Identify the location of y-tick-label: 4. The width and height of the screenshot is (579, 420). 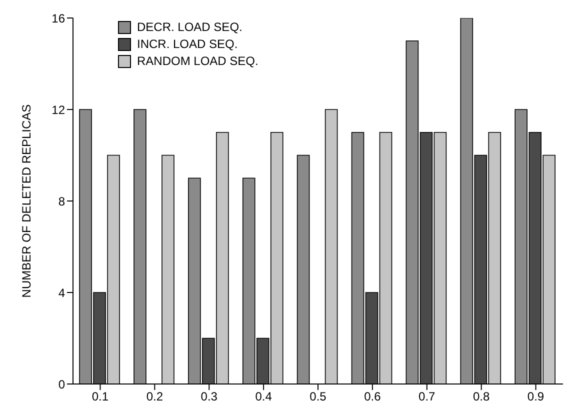
(62, 293).